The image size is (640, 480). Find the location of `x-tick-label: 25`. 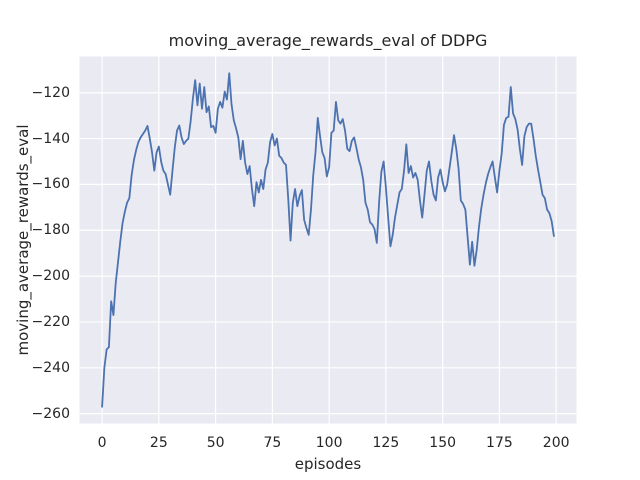

x-tick-label: 25 is located at coordinates (158, 443).